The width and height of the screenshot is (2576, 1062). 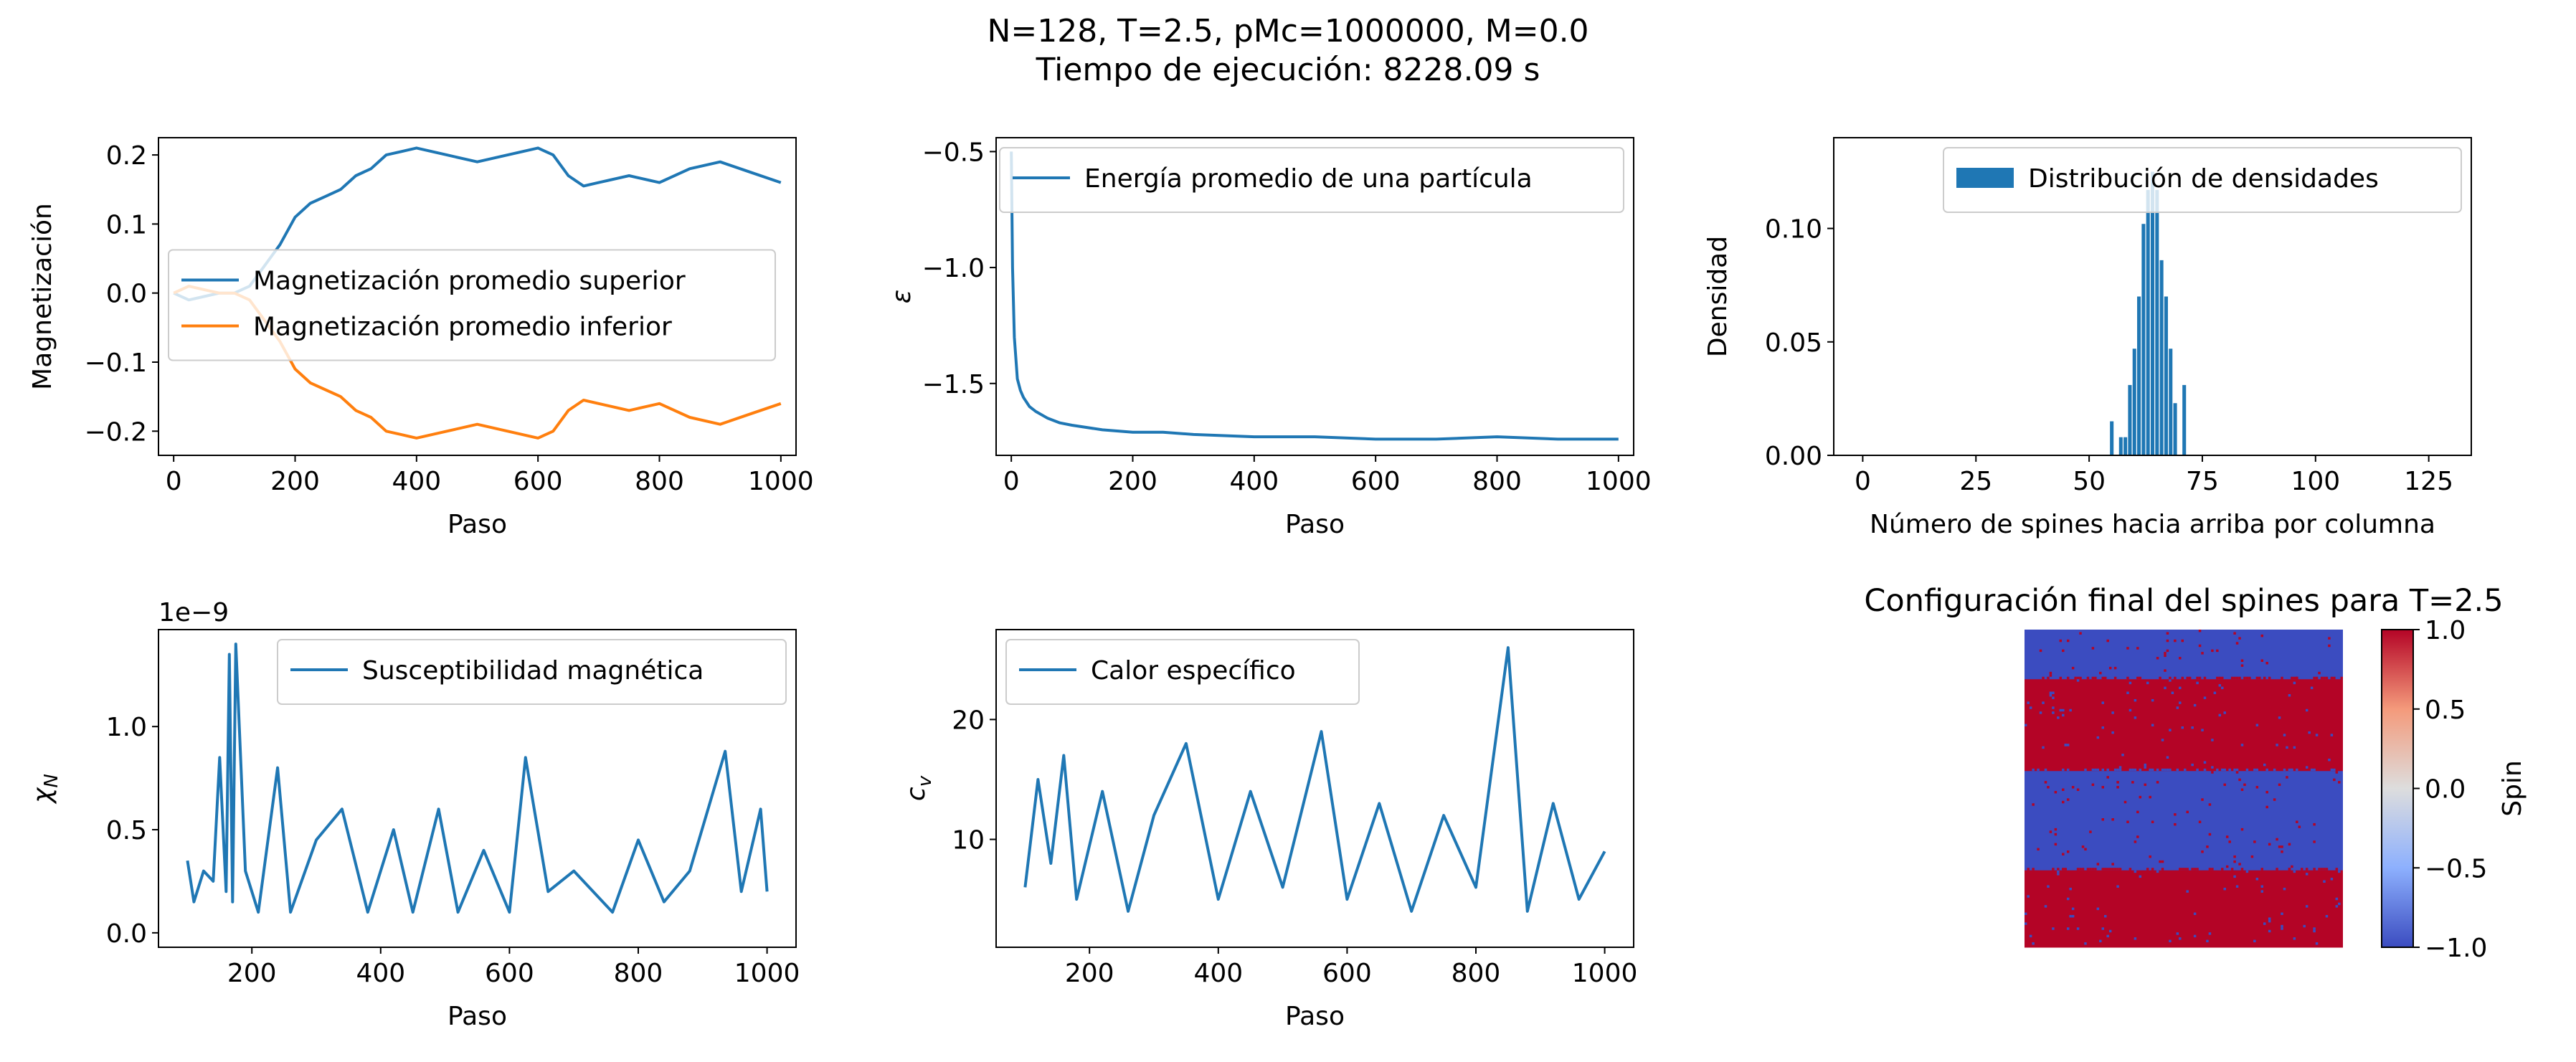 What do you see at coordinates (2512, 788) in the screenshot?
I see `colorbar-label: Spin` at bounding box center [2512, 788].